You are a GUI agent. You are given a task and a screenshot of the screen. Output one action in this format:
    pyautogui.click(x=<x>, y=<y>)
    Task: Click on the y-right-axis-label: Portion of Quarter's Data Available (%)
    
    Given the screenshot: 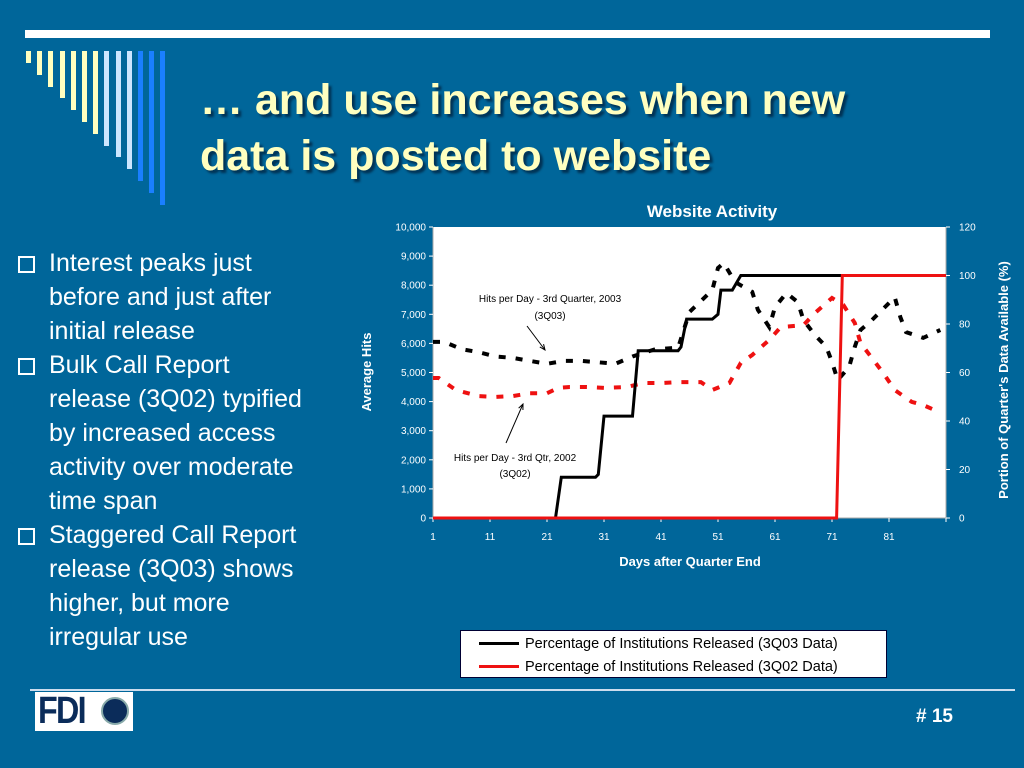 What is the action you would take?
    pyautogui.click(x=1003, y=380)
    